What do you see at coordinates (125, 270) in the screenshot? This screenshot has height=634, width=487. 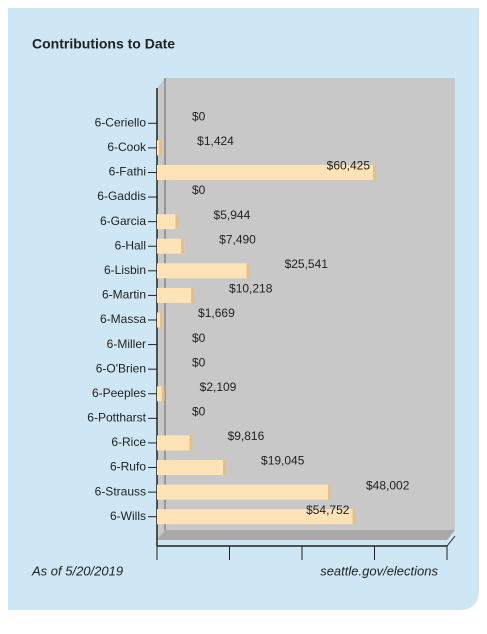 I see `y-tick-label: 6-Lisbin` at bounding box center [125, 270].